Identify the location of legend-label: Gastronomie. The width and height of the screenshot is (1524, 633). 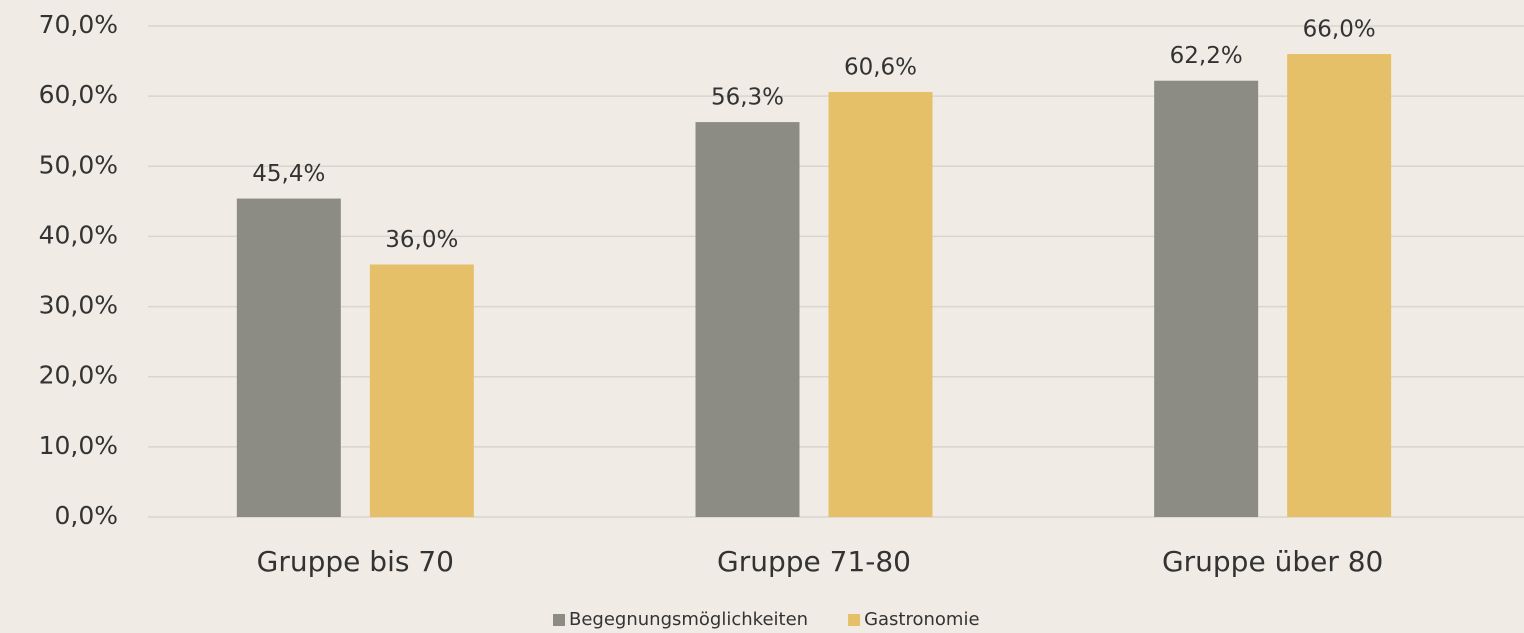
(921, 619).